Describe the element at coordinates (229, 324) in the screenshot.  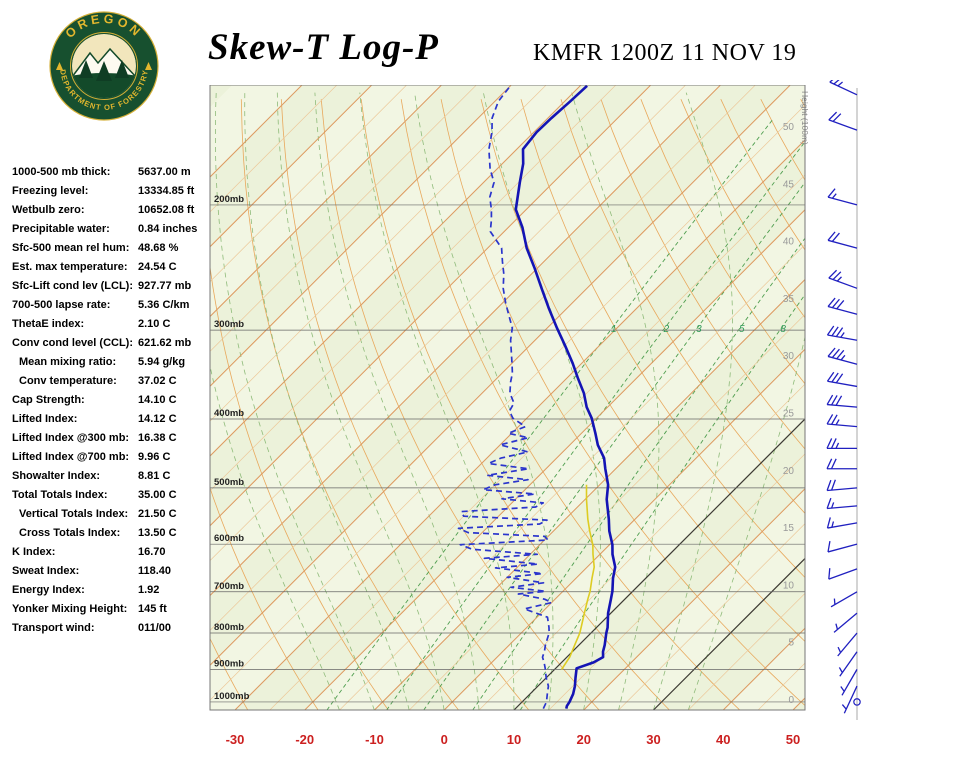
I see `isobar-label: 300mb` at that location.